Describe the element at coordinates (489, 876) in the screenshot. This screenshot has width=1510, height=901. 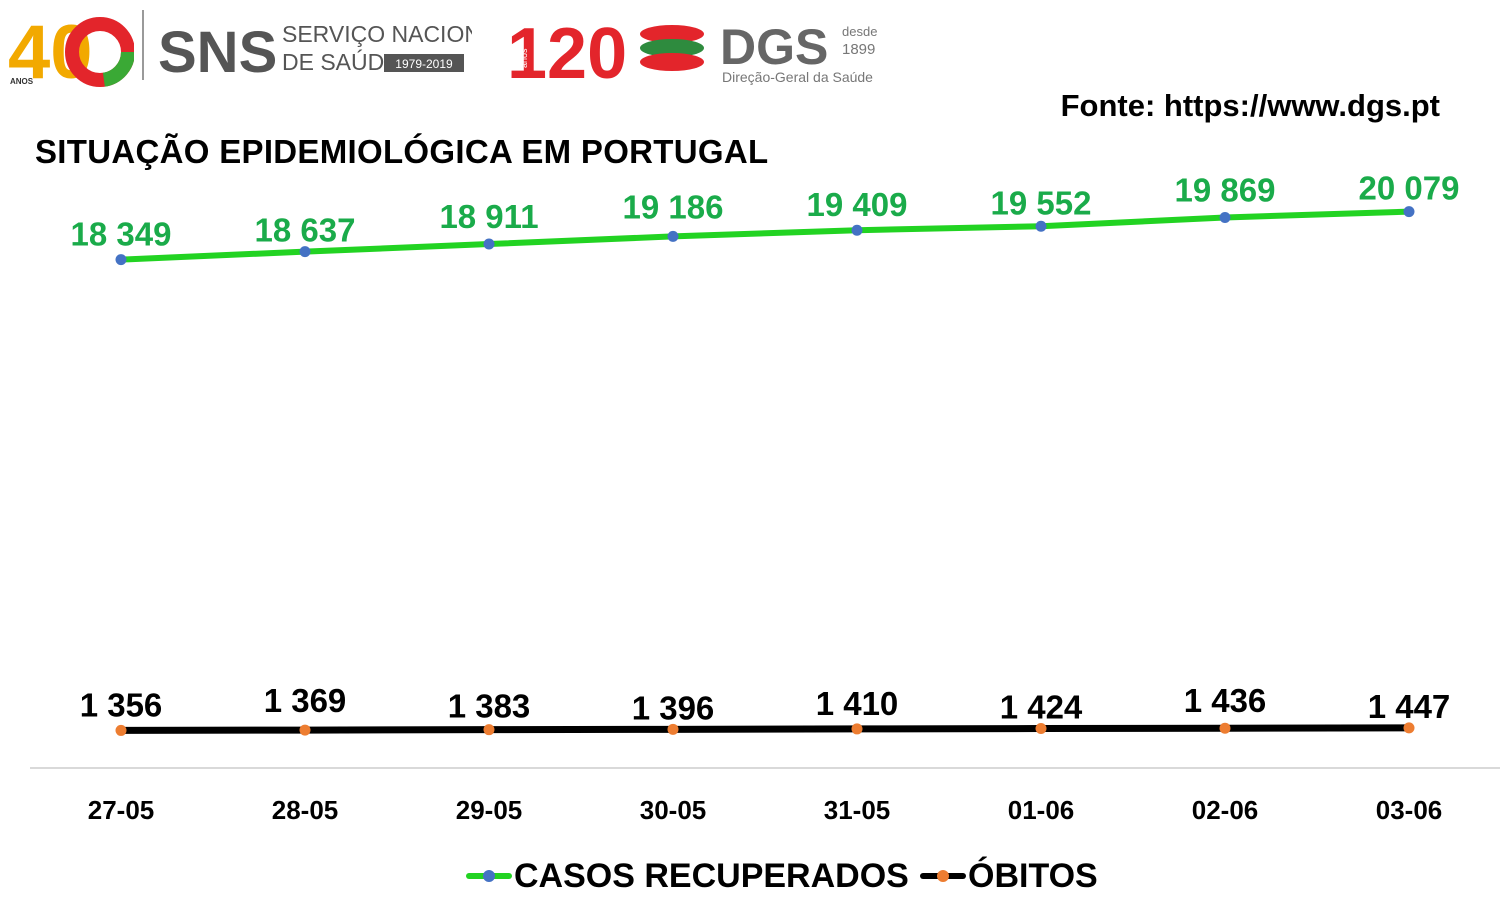
I see `legend-swatch-recovered` at that location.